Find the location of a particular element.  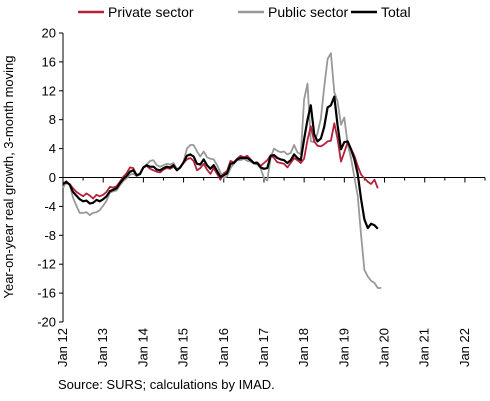

y-tick-label: 20 is located at coordinates (49, 33).